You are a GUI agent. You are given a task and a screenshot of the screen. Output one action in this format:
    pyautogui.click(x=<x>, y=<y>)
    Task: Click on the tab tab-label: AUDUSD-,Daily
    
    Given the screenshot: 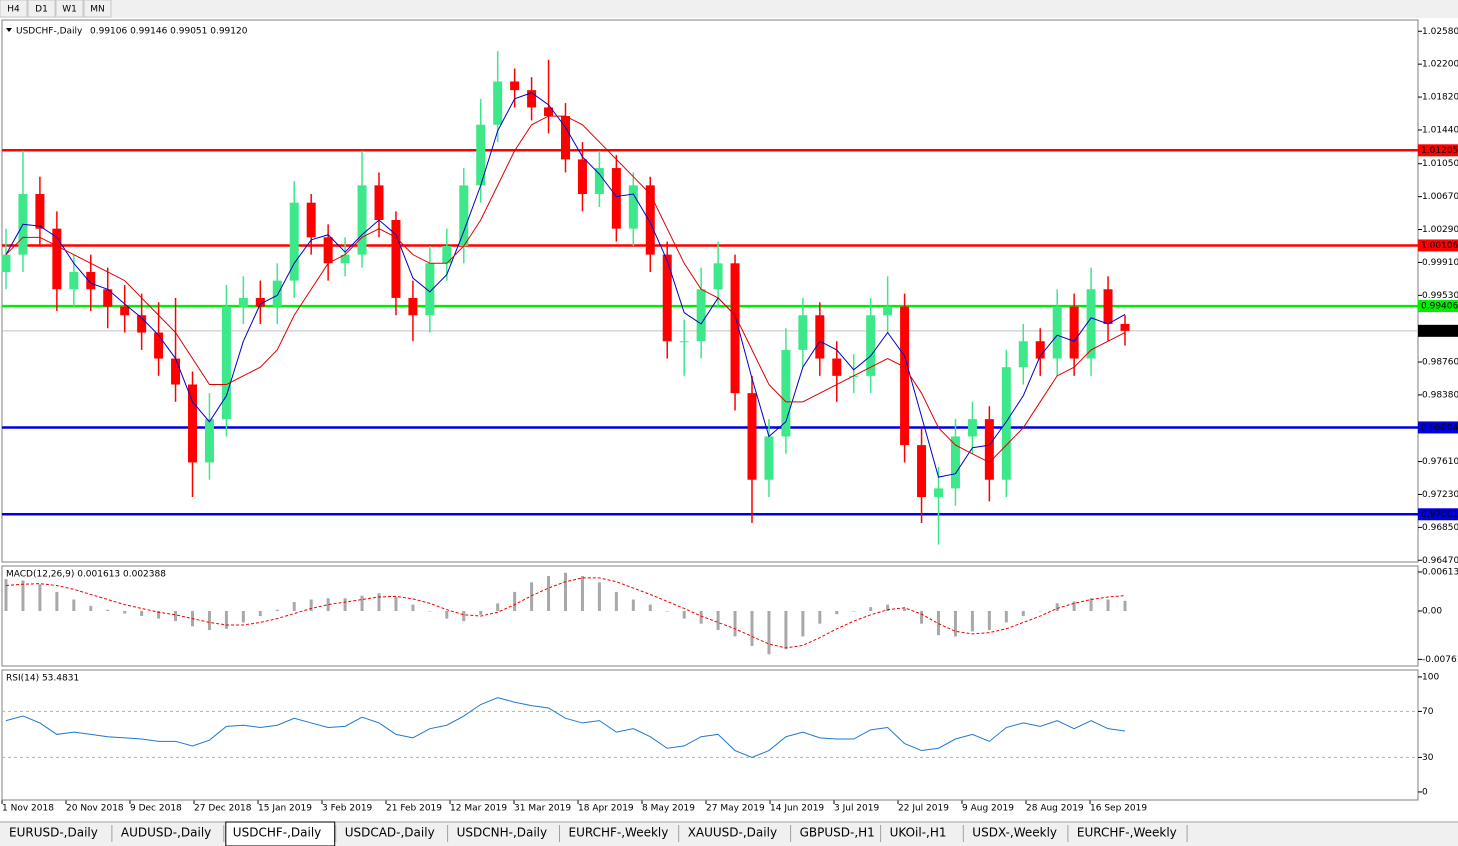 What is the action you would take?
    pyautogui.click(x=166, y=833)
    